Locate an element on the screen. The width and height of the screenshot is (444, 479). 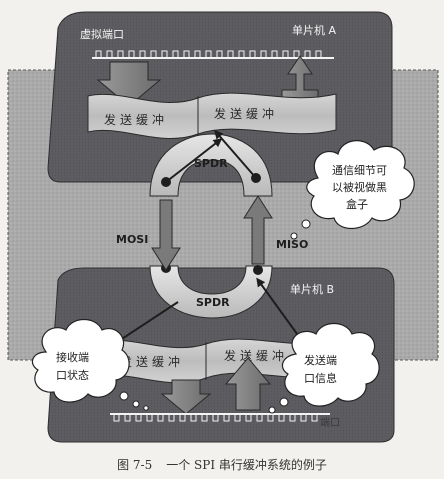
mcu-b-title: 单片机 B is located at coordinates (312, 289).